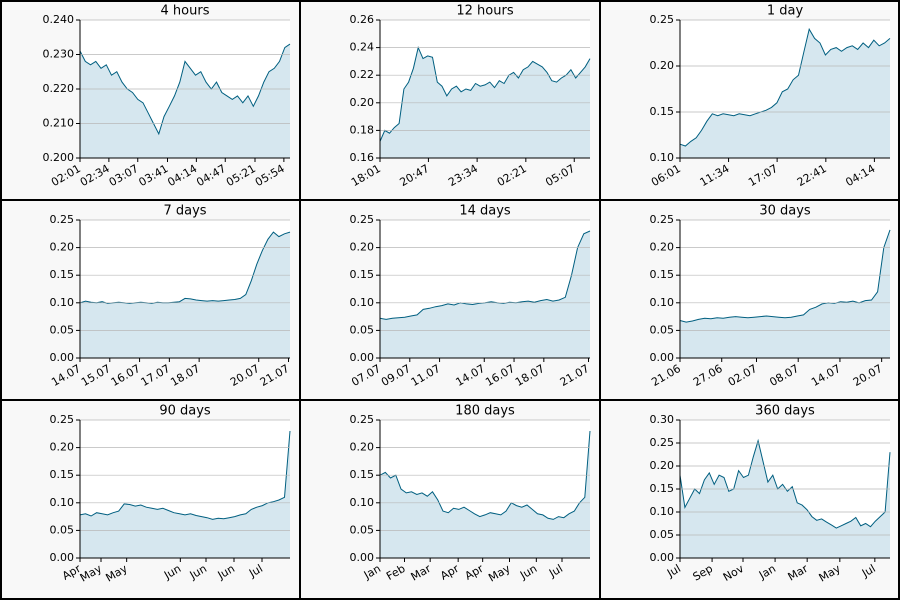 The width and height of the screenshot is (900, 600). I want to click on y-tick-label: 0.210, so click(59, 123).